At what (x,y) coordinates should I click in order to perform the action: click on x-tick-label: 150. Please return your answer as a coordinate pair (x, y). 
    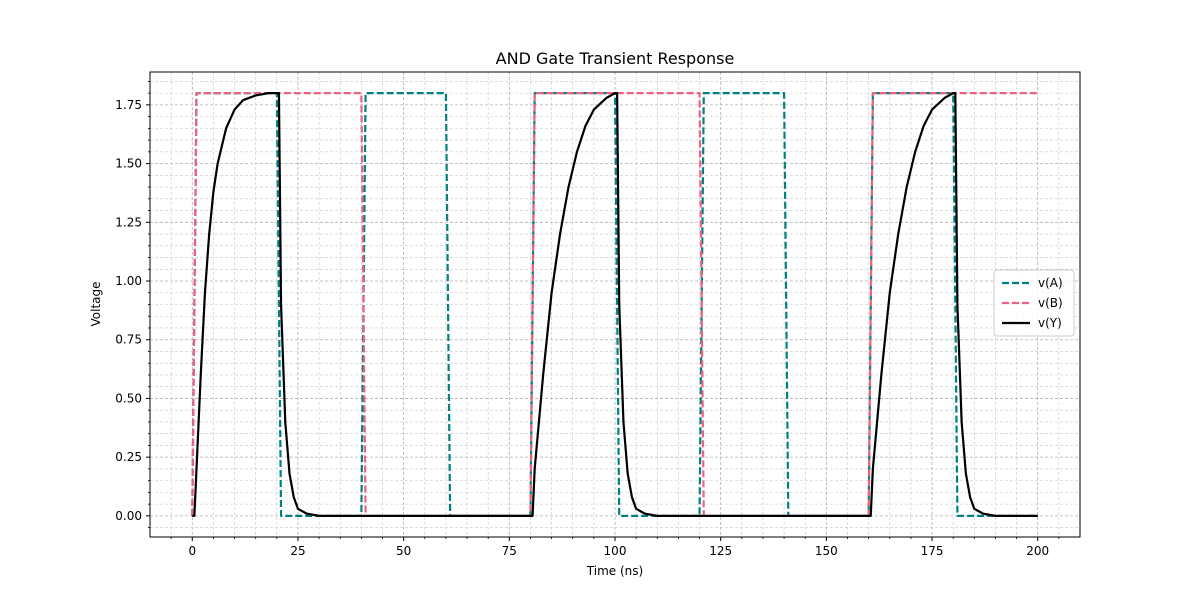
    Looking at the image, I should click on (826, 551).